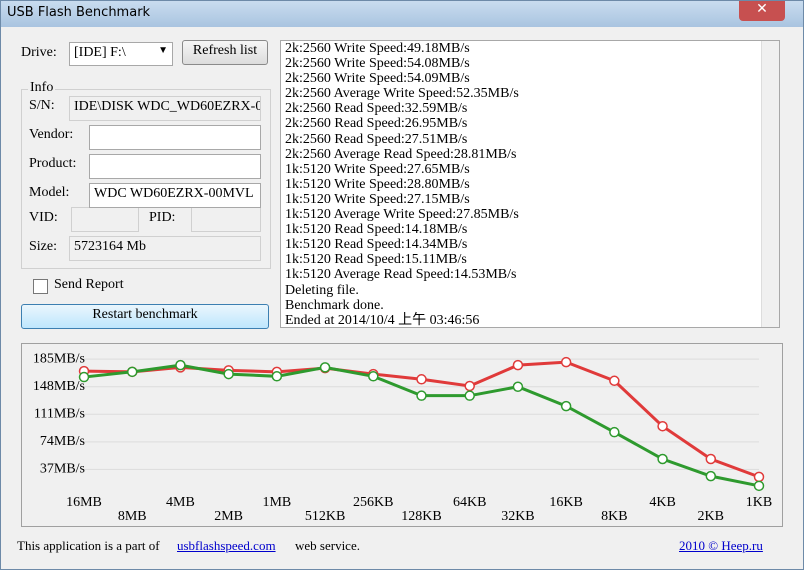 Image resolution: width=804 pixels, height=570 pixels. What do you see at coordinates (59, 358) in the screenshot?
I see `y-tick-label: 185MB/s` at bounding box center [59, 358].